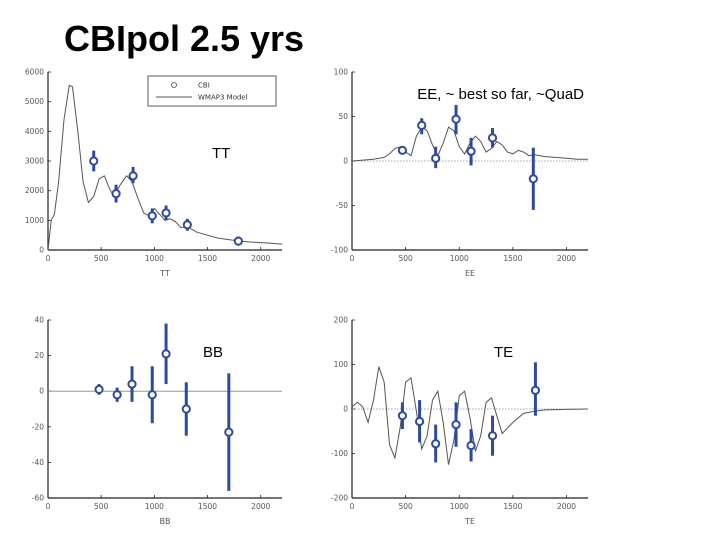 The width and height of the screenshot is (720, 540). I want to click on y-tick-label: 20, so click(39, 355).